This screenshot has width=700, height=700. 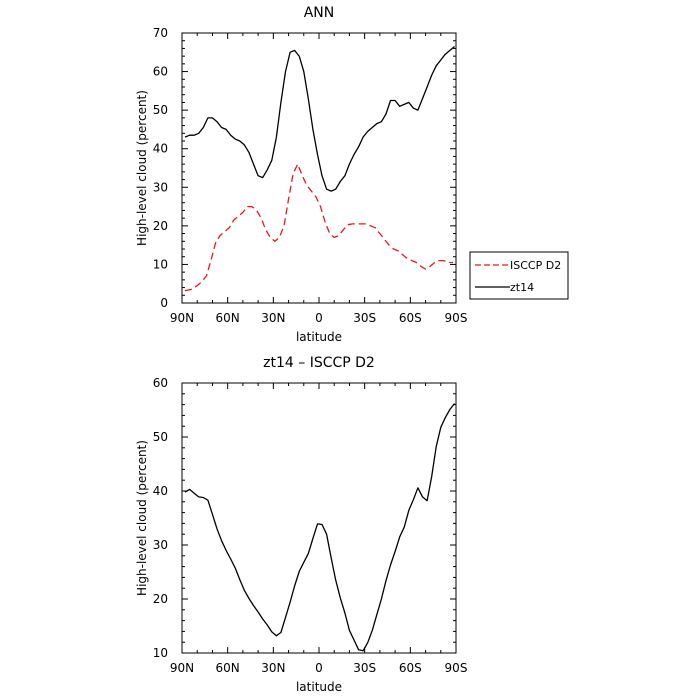 What do you see at coordinates (522, 287) in the screenshot?
I see `legend-label: zt14` at bounding box center [522, 287].